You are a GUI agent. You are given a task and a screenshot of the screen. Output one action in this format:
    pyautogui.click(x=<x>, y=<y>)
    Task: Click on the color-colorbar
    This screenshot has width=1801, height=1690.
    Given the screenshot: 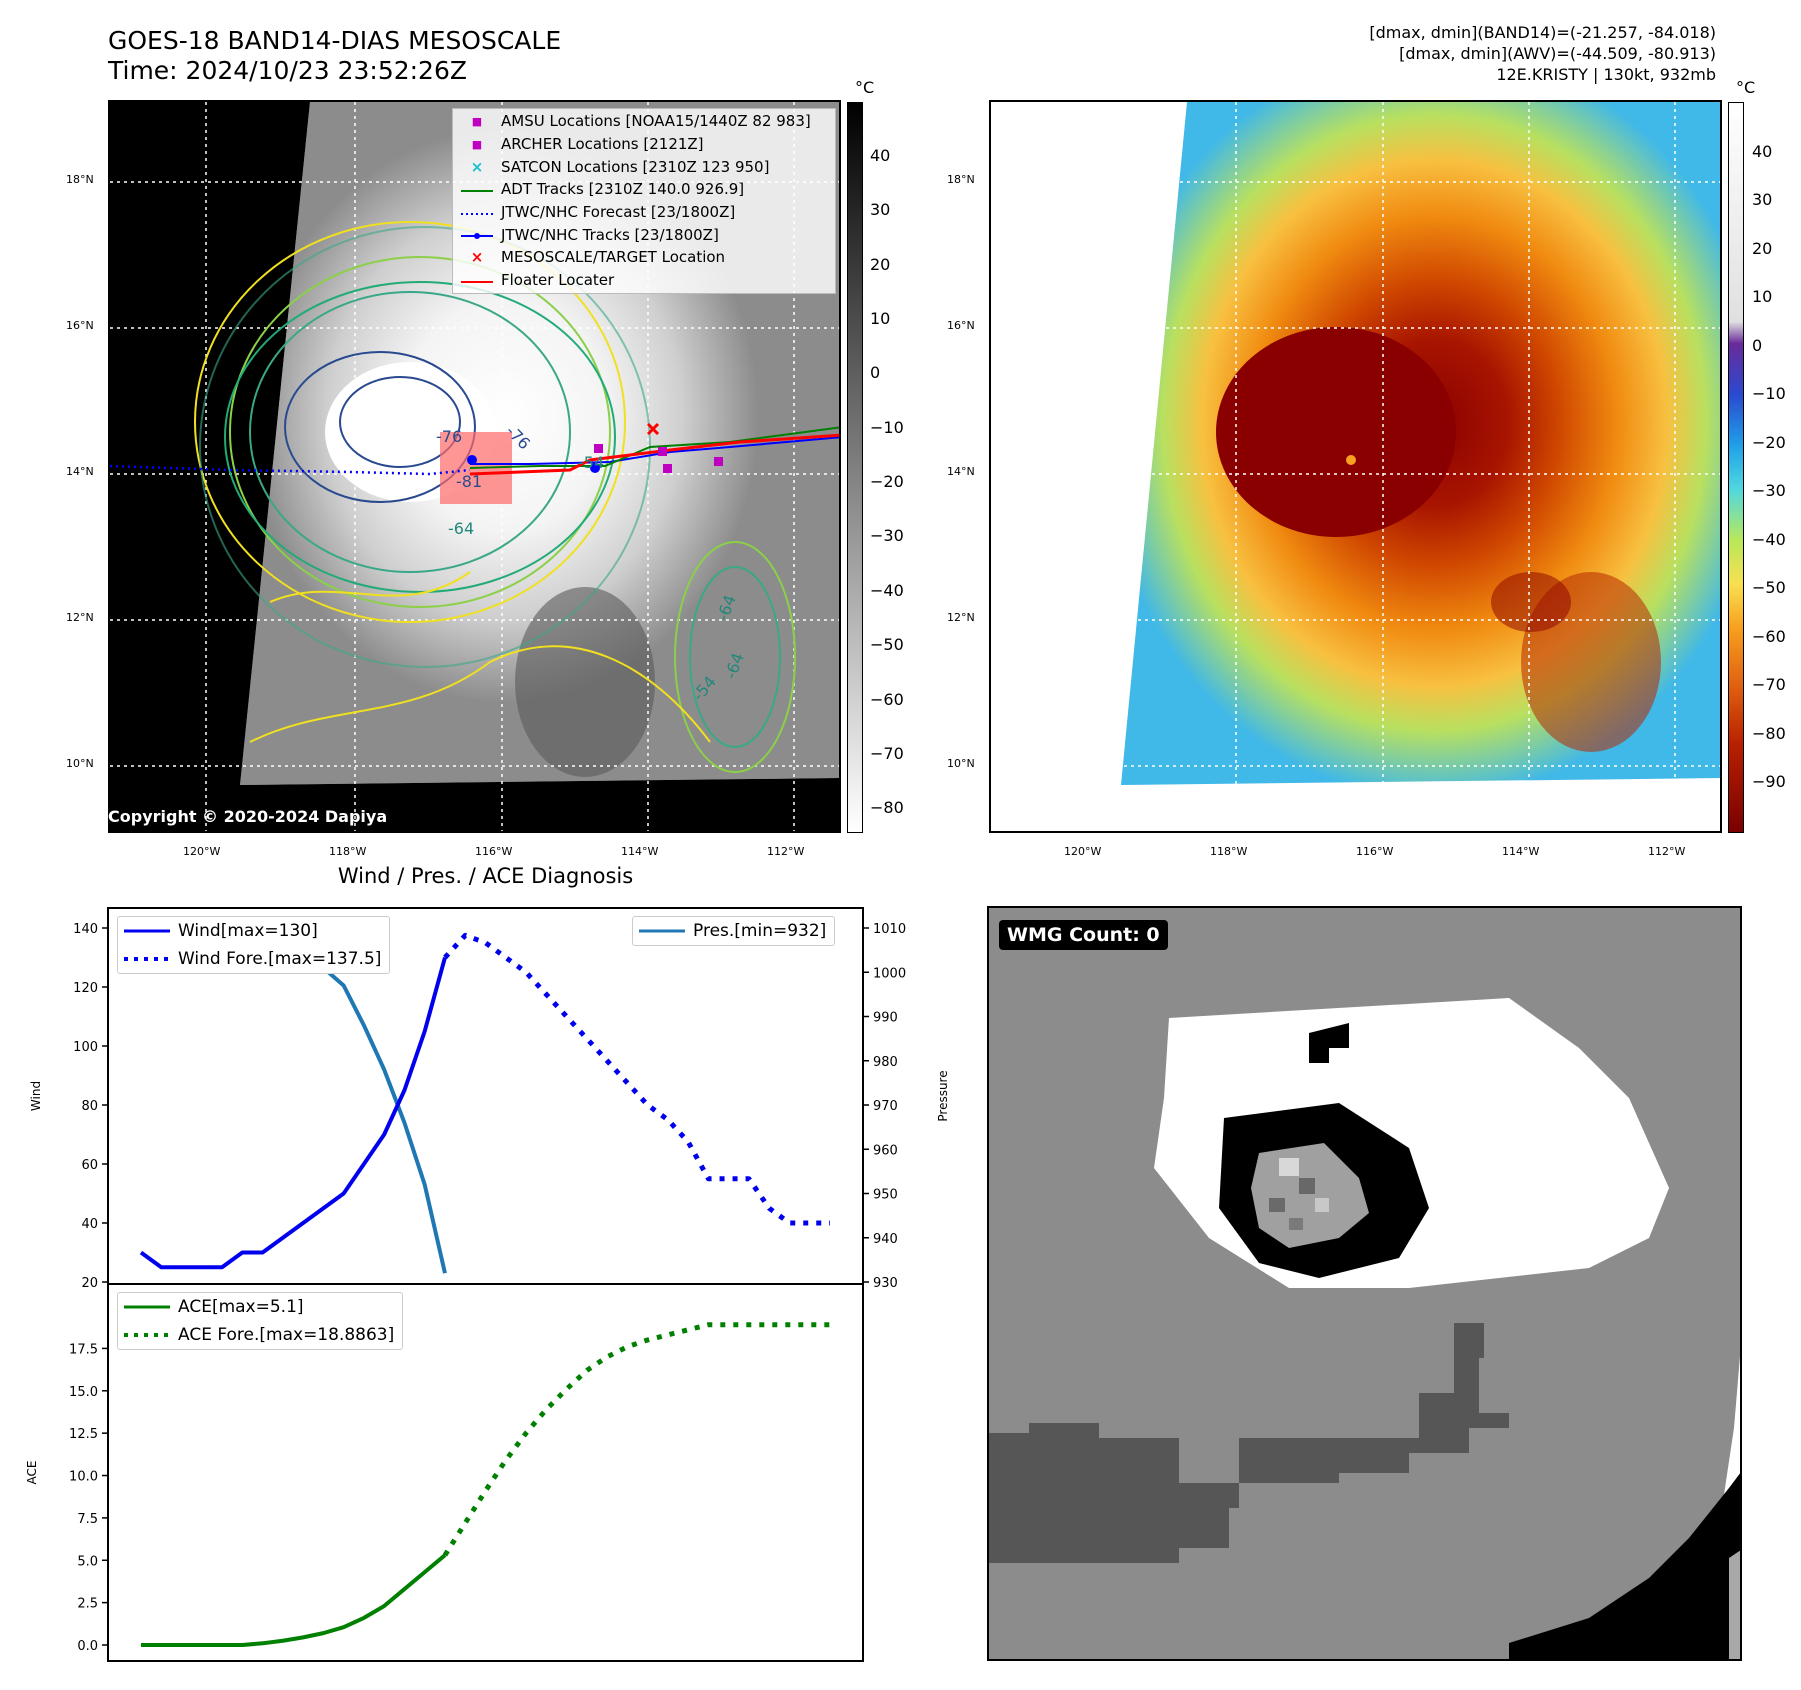 What is the action you would take?
    pyautogui.click(x=1736, y=467)
    